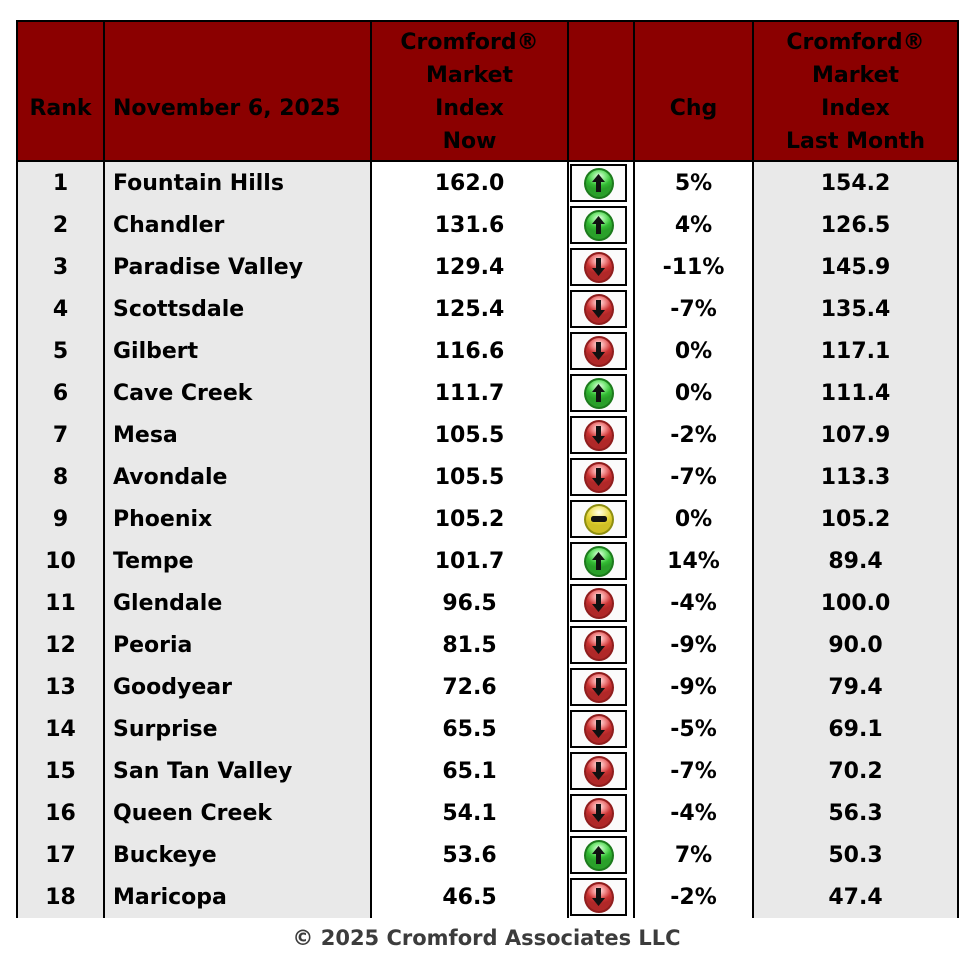 Image resolution: width=976 pixels, height=972 pixels. Describe the element at coordinates (469, 42) in the screenshot. I see `header-index-now-line1: Cromford®` at that location.